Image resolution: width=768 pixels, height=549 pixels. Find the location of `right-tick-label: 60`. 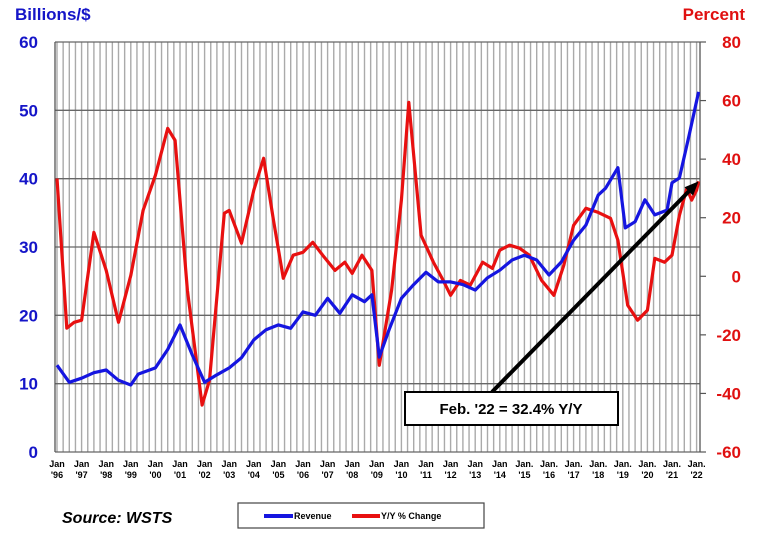

right-tick-label: 60 is located at coordinates (731, 101).